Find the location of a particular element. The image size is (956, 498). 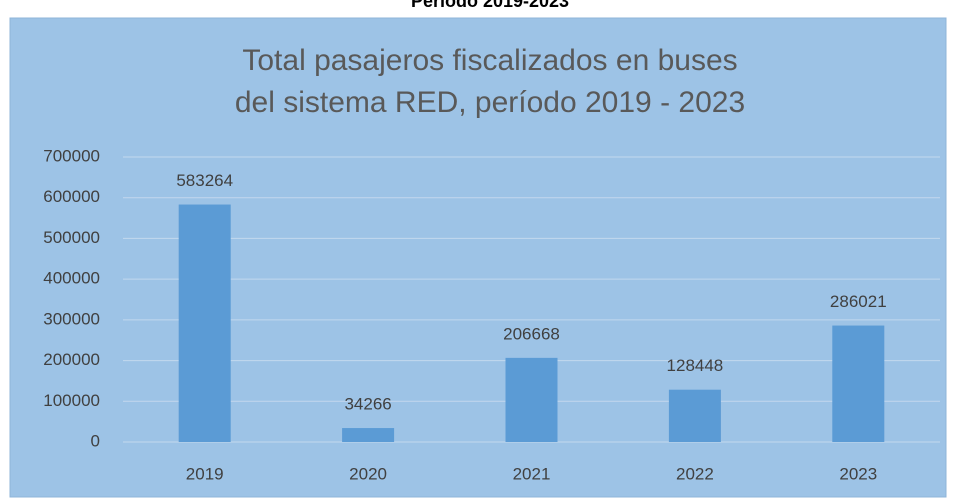

y-tick-label: 300000 is located at coordinates (71, 318).